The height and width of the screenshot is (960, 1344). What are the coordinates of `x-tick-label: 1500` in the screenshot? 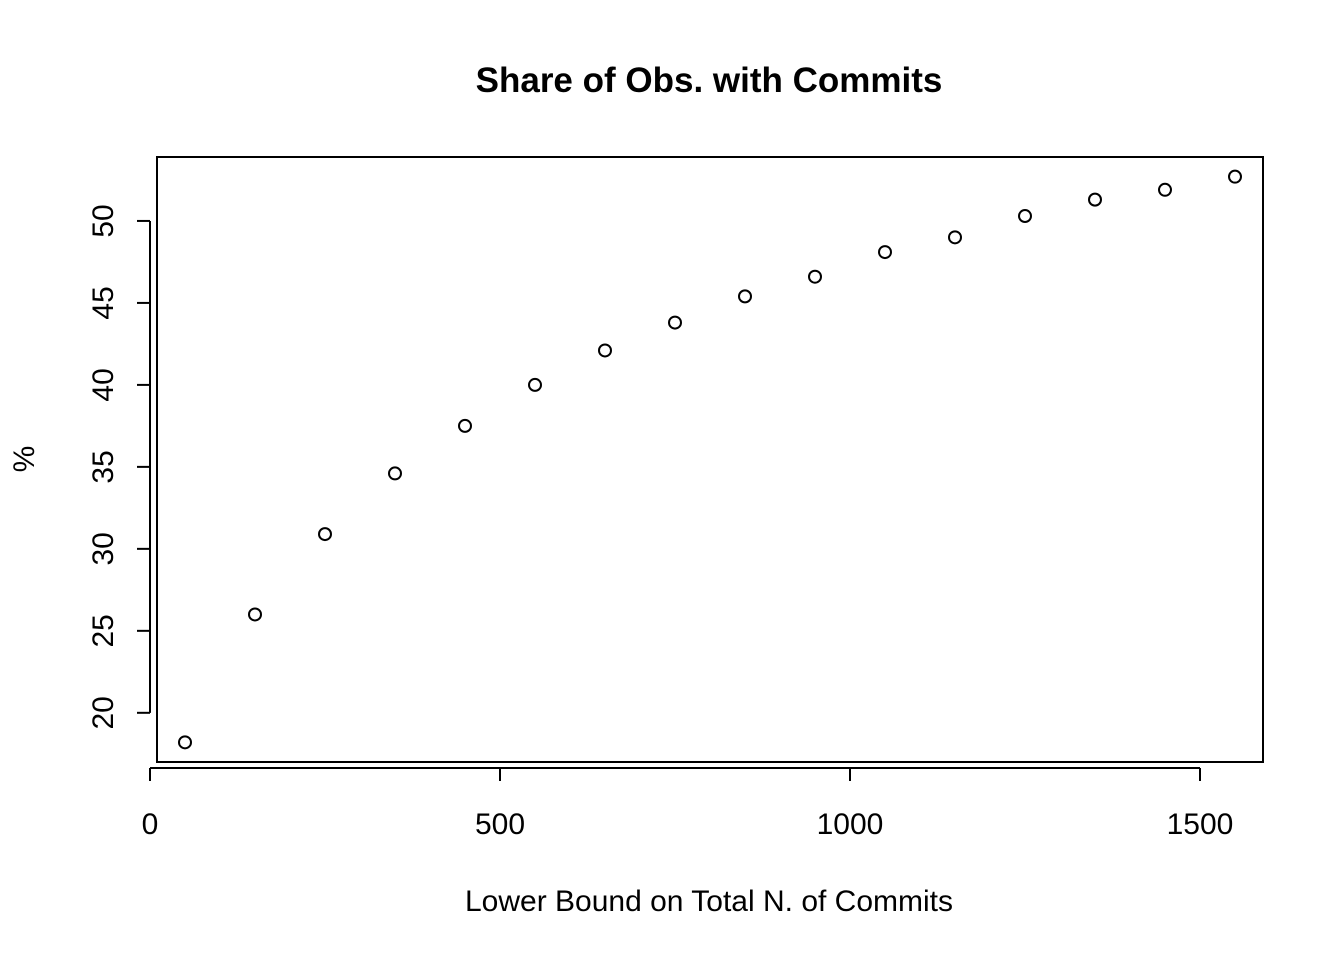 It's located at (1200, 824).